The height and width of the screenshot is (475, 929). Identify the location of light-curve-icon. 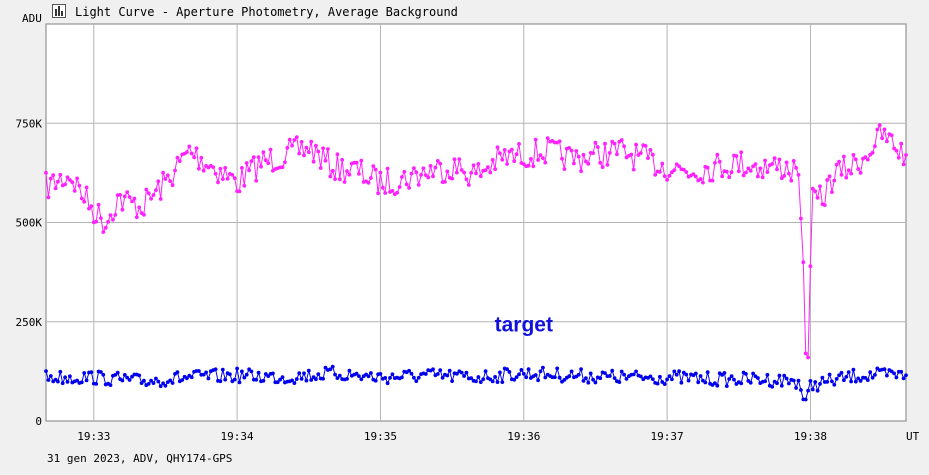
(59, 11).